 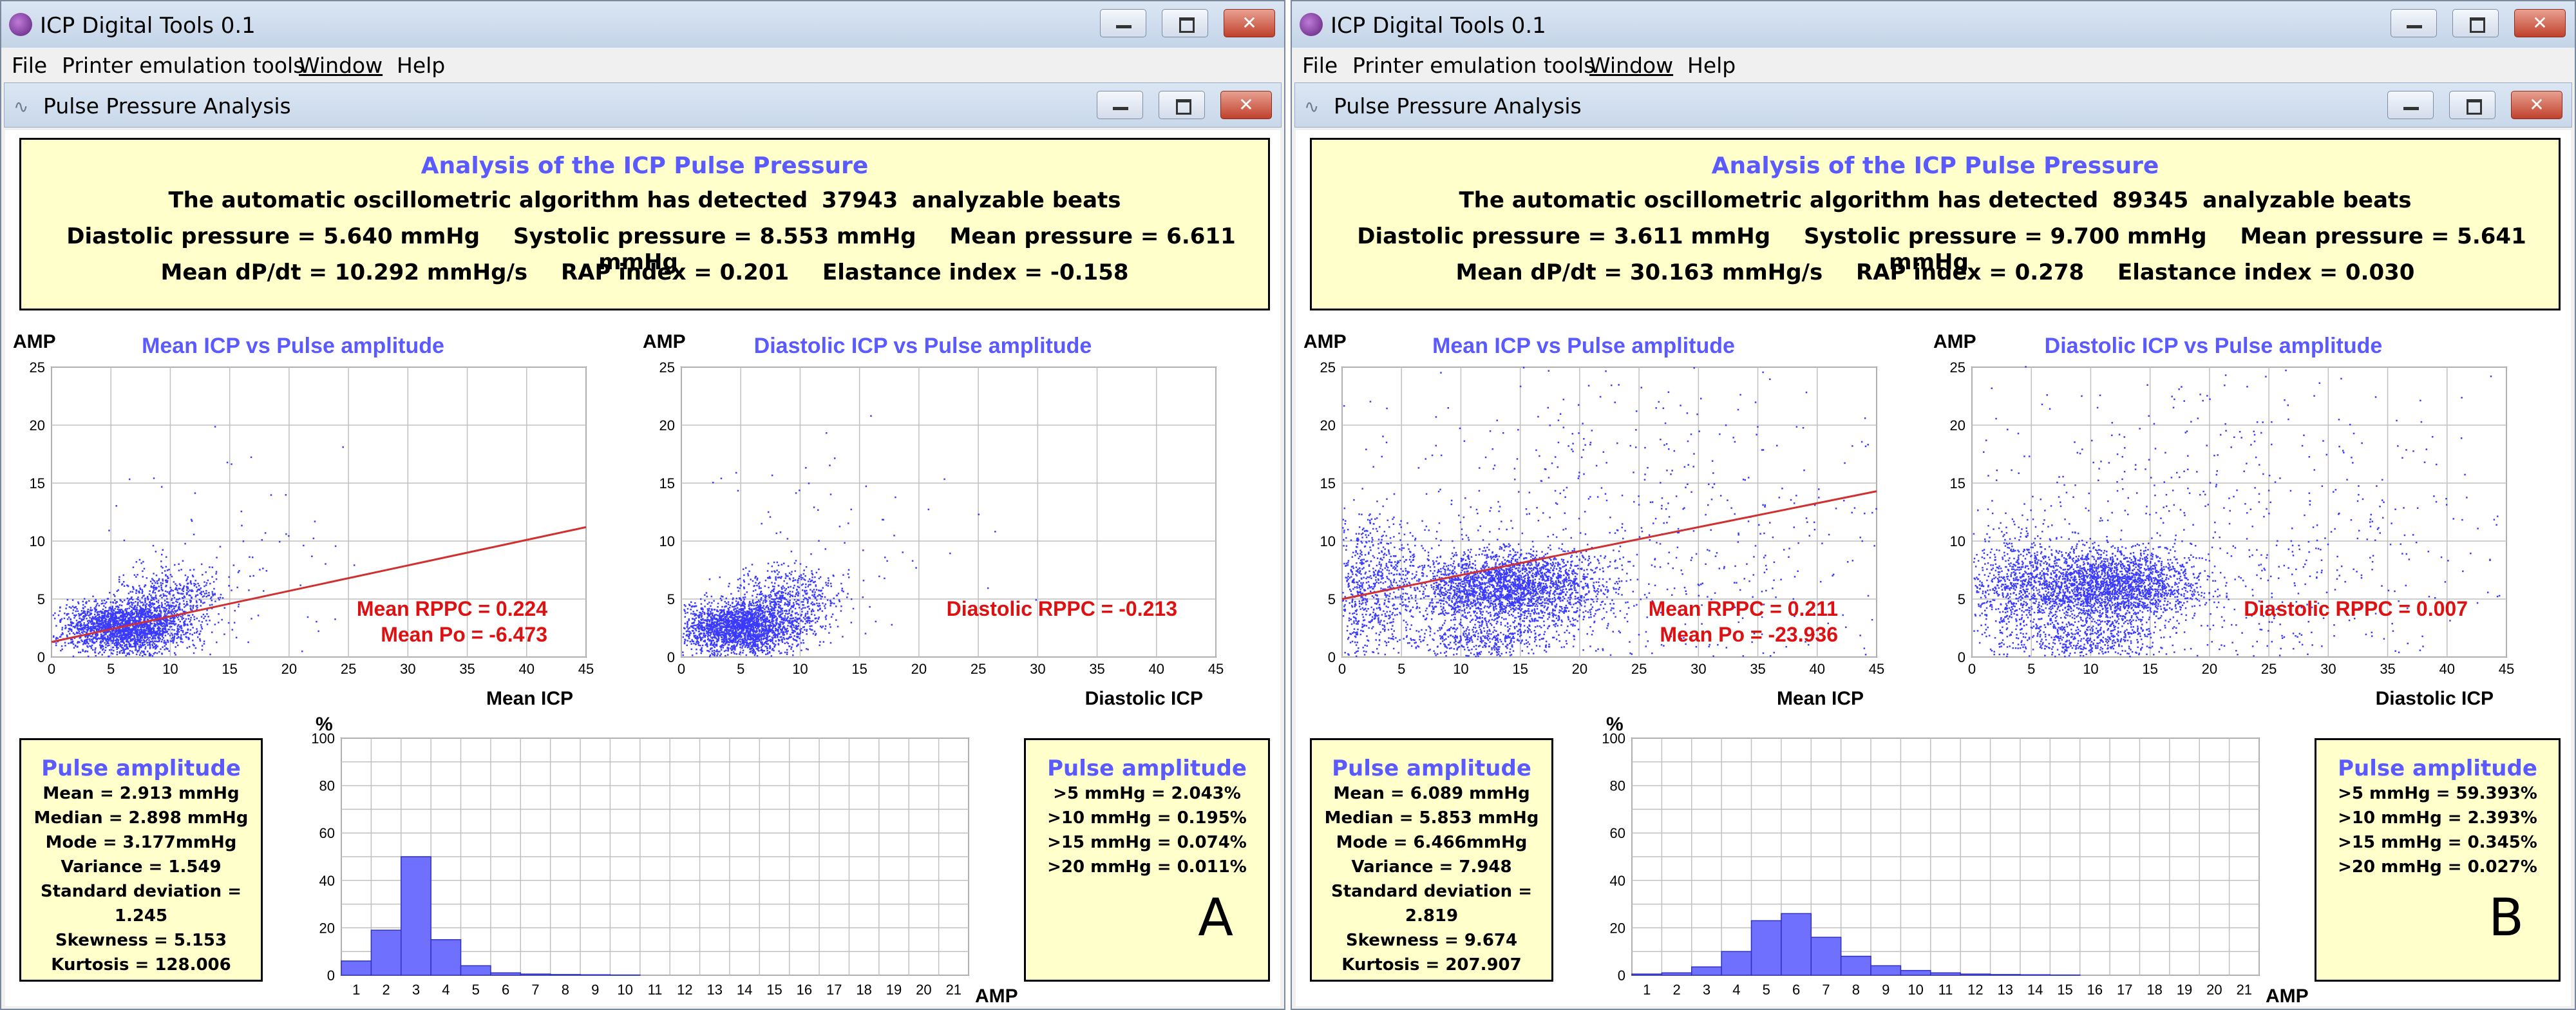 What do you see at coordinates (30, 65) in the screenshot?
I see `menu-file: File` at bounding box center [30, 65].